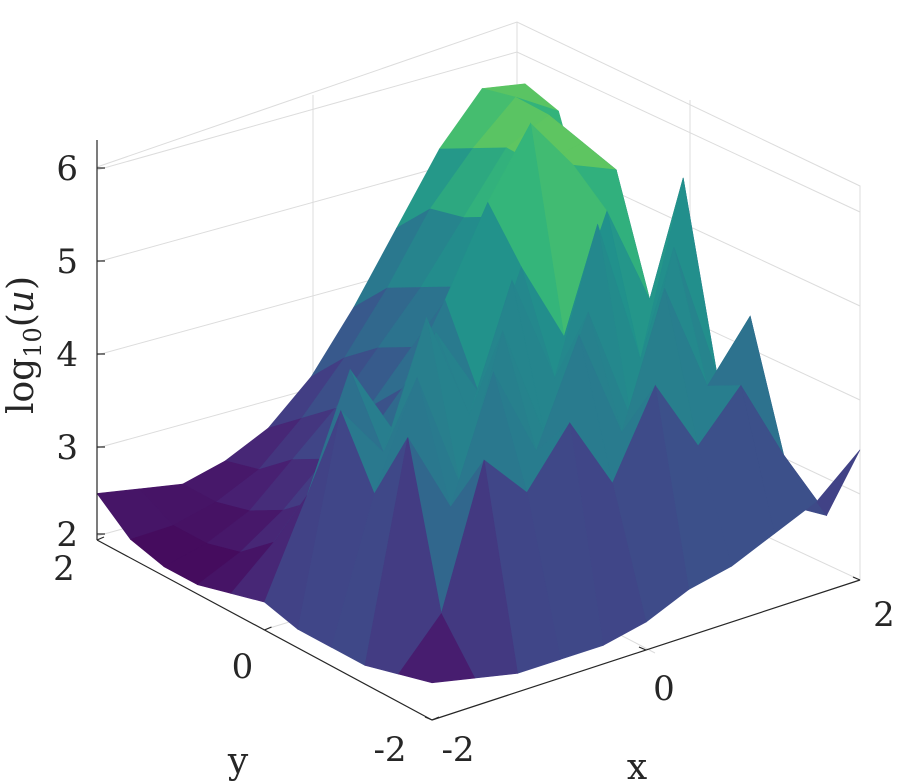 This screenshot has width=897, height=783. I want to click on x-tick-label: 2, so click(884, 615).